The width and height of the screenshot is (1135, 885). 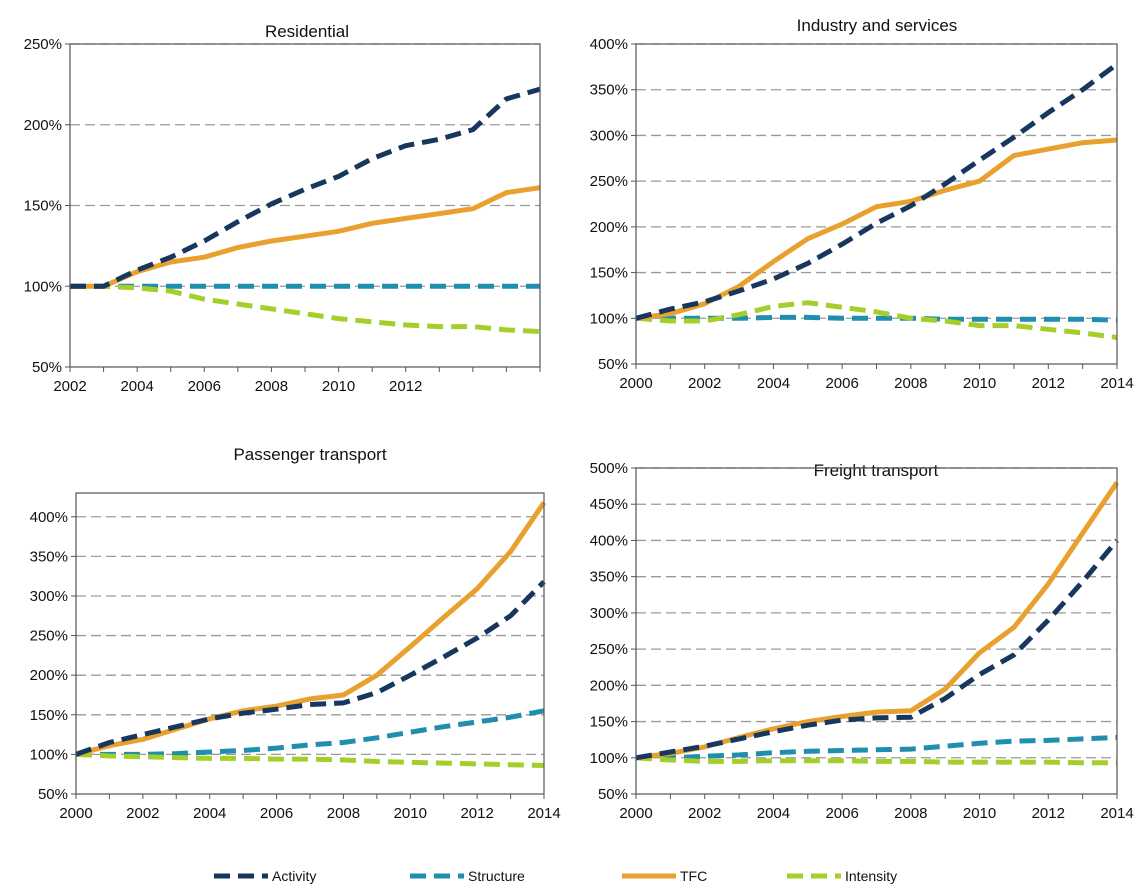 I want to click on plot-frame, so click(x=310, y=643).